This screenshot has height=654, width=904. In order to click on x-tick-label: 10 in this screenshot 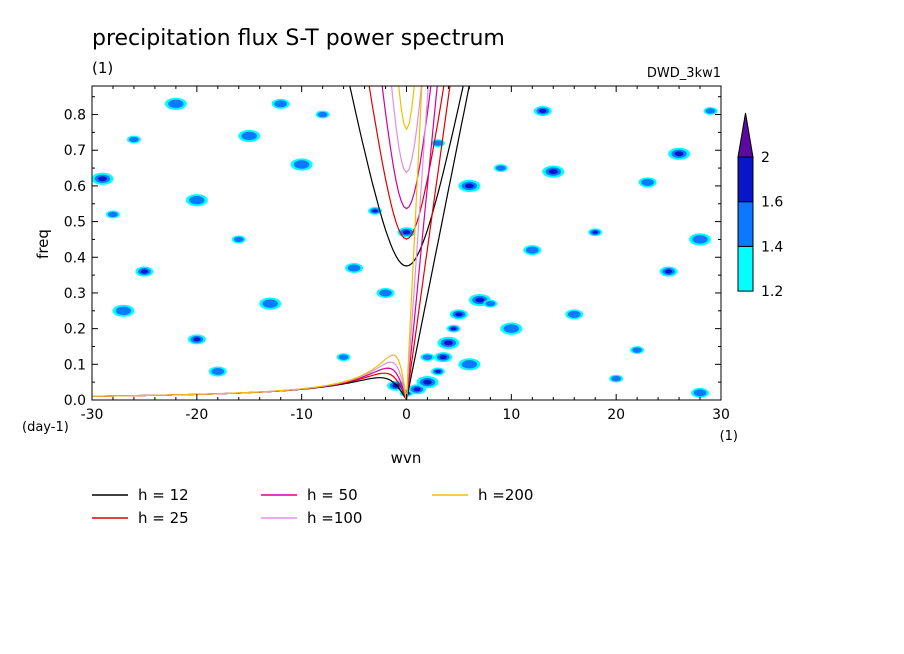, I will do `click(511, 415)`.